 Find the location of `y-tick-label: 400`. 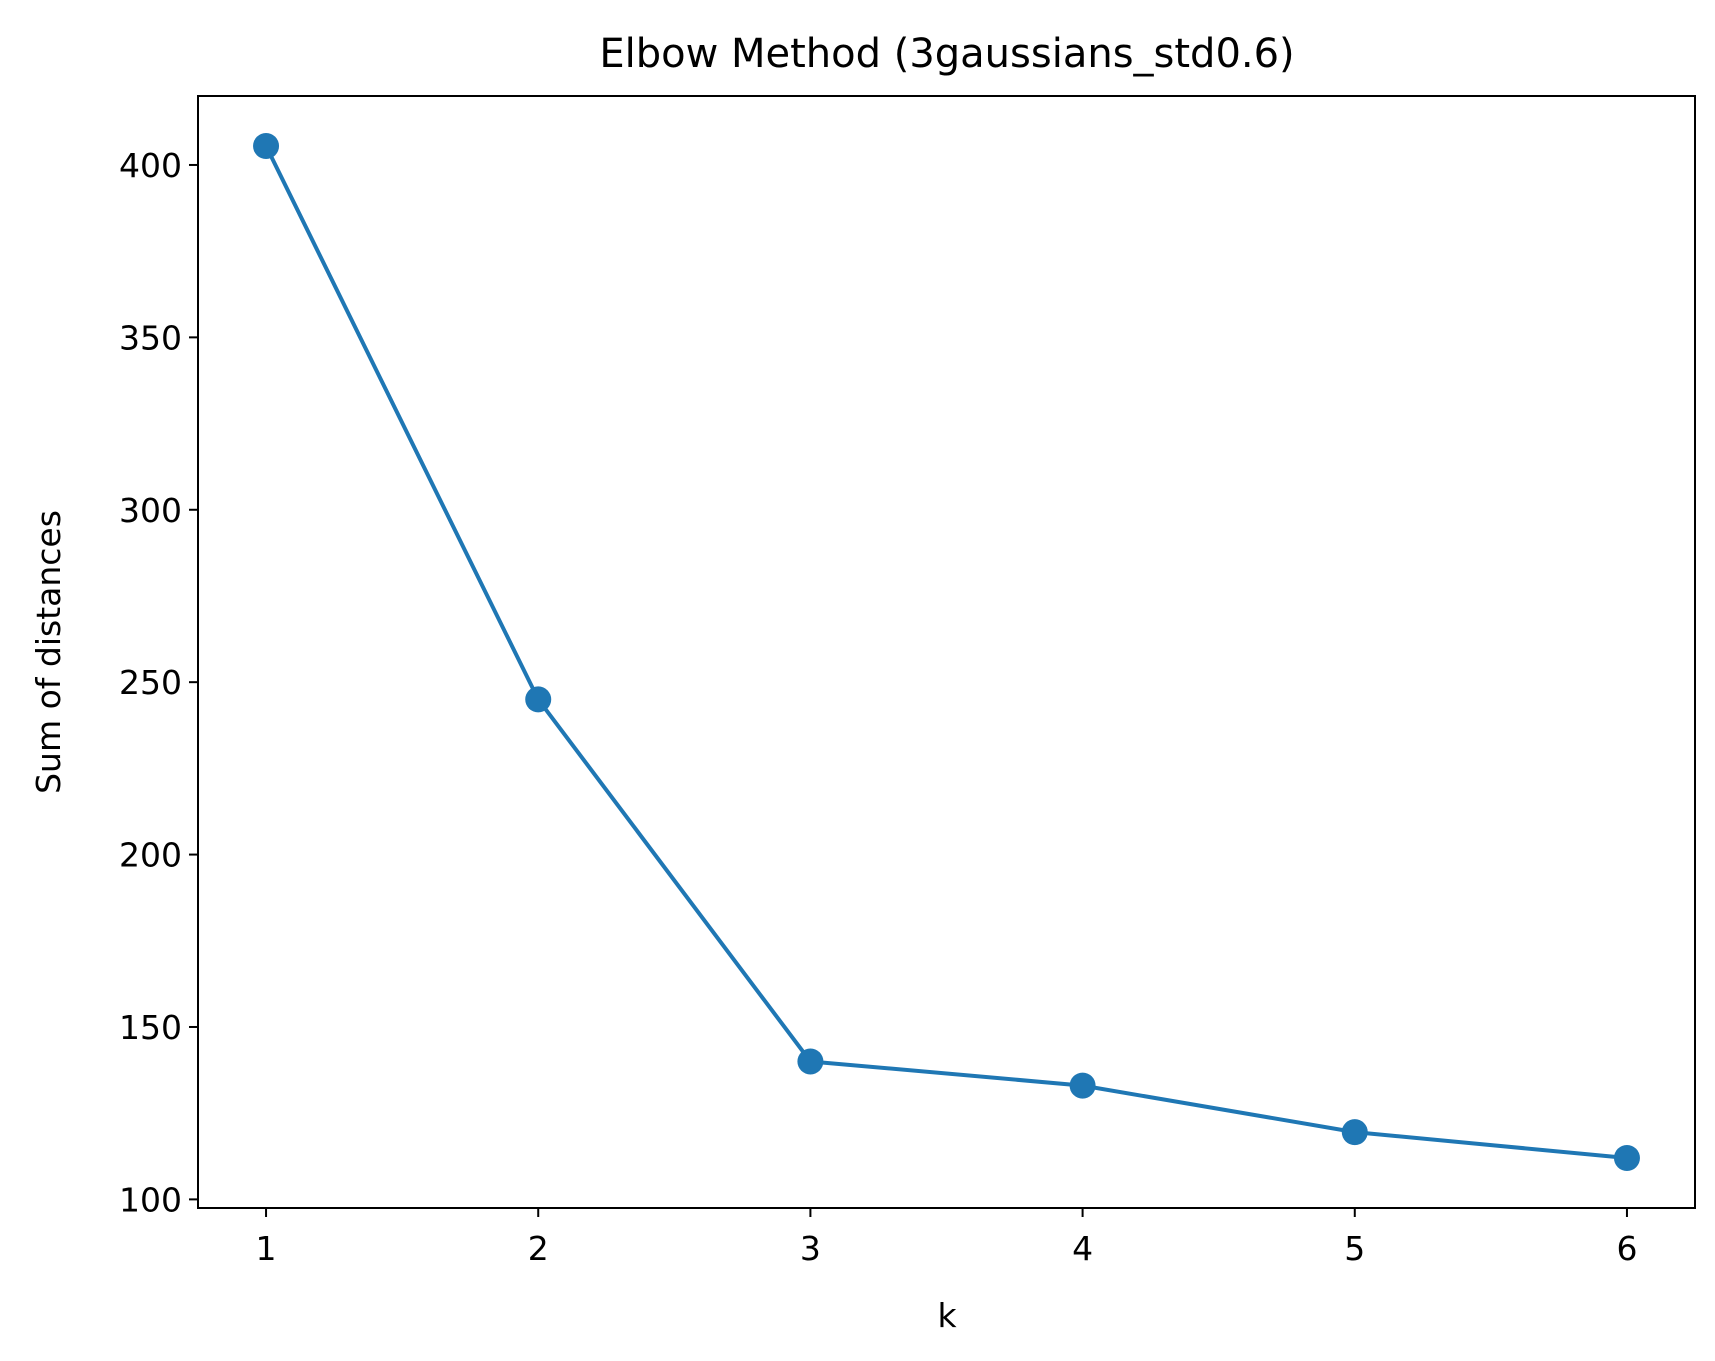

y-tick-label: 400 is located at coordinates (150, 165).